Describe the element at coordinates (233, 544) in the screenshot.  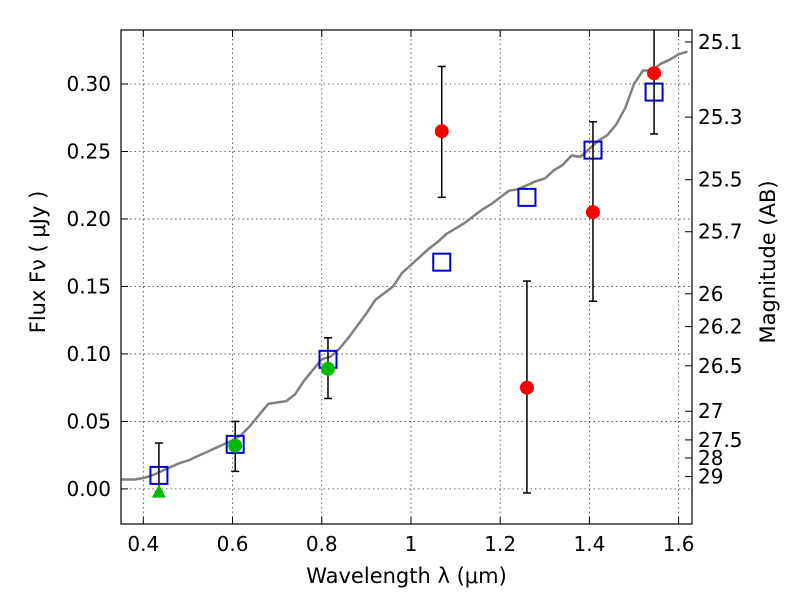
I see `x-tick-label: 0.6` at that location.